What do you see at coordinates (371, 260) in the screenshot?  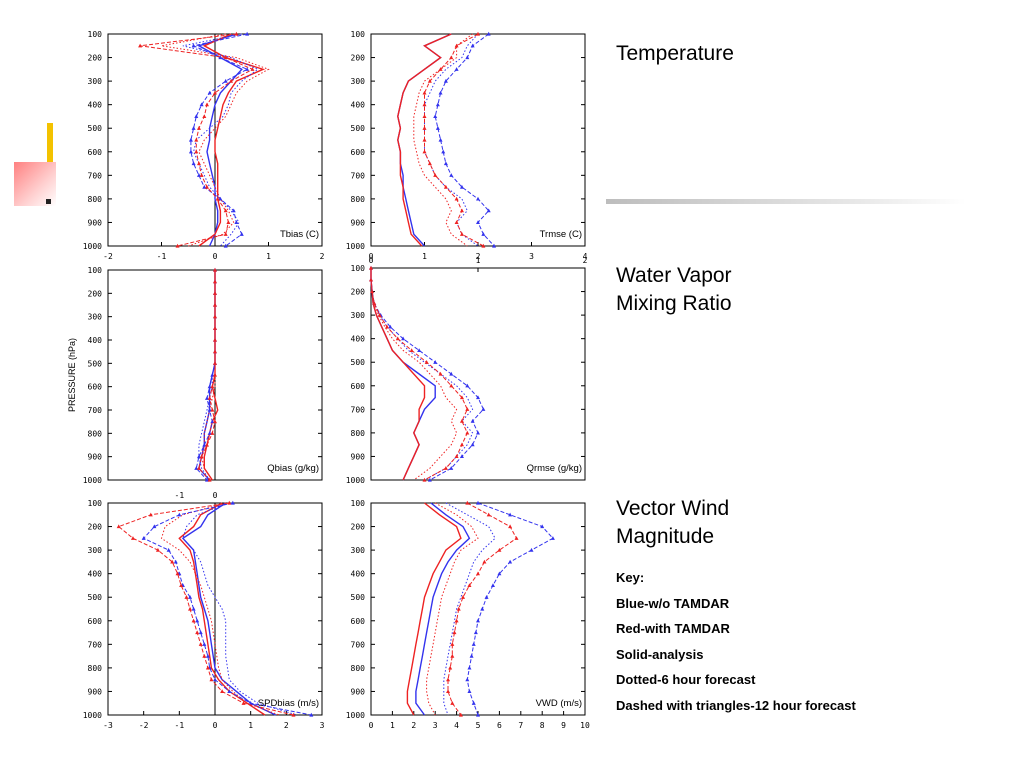 I see `x-tick-label: 0` at bounding box center [371, 260].